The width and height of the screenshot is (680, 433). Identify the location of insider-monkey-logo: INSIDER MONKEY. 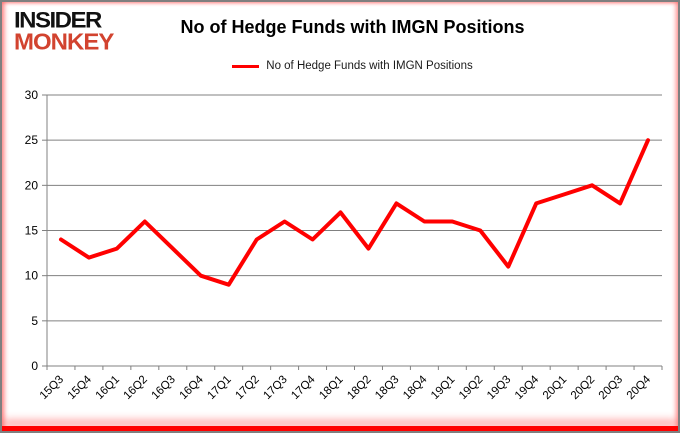
(64, 32).